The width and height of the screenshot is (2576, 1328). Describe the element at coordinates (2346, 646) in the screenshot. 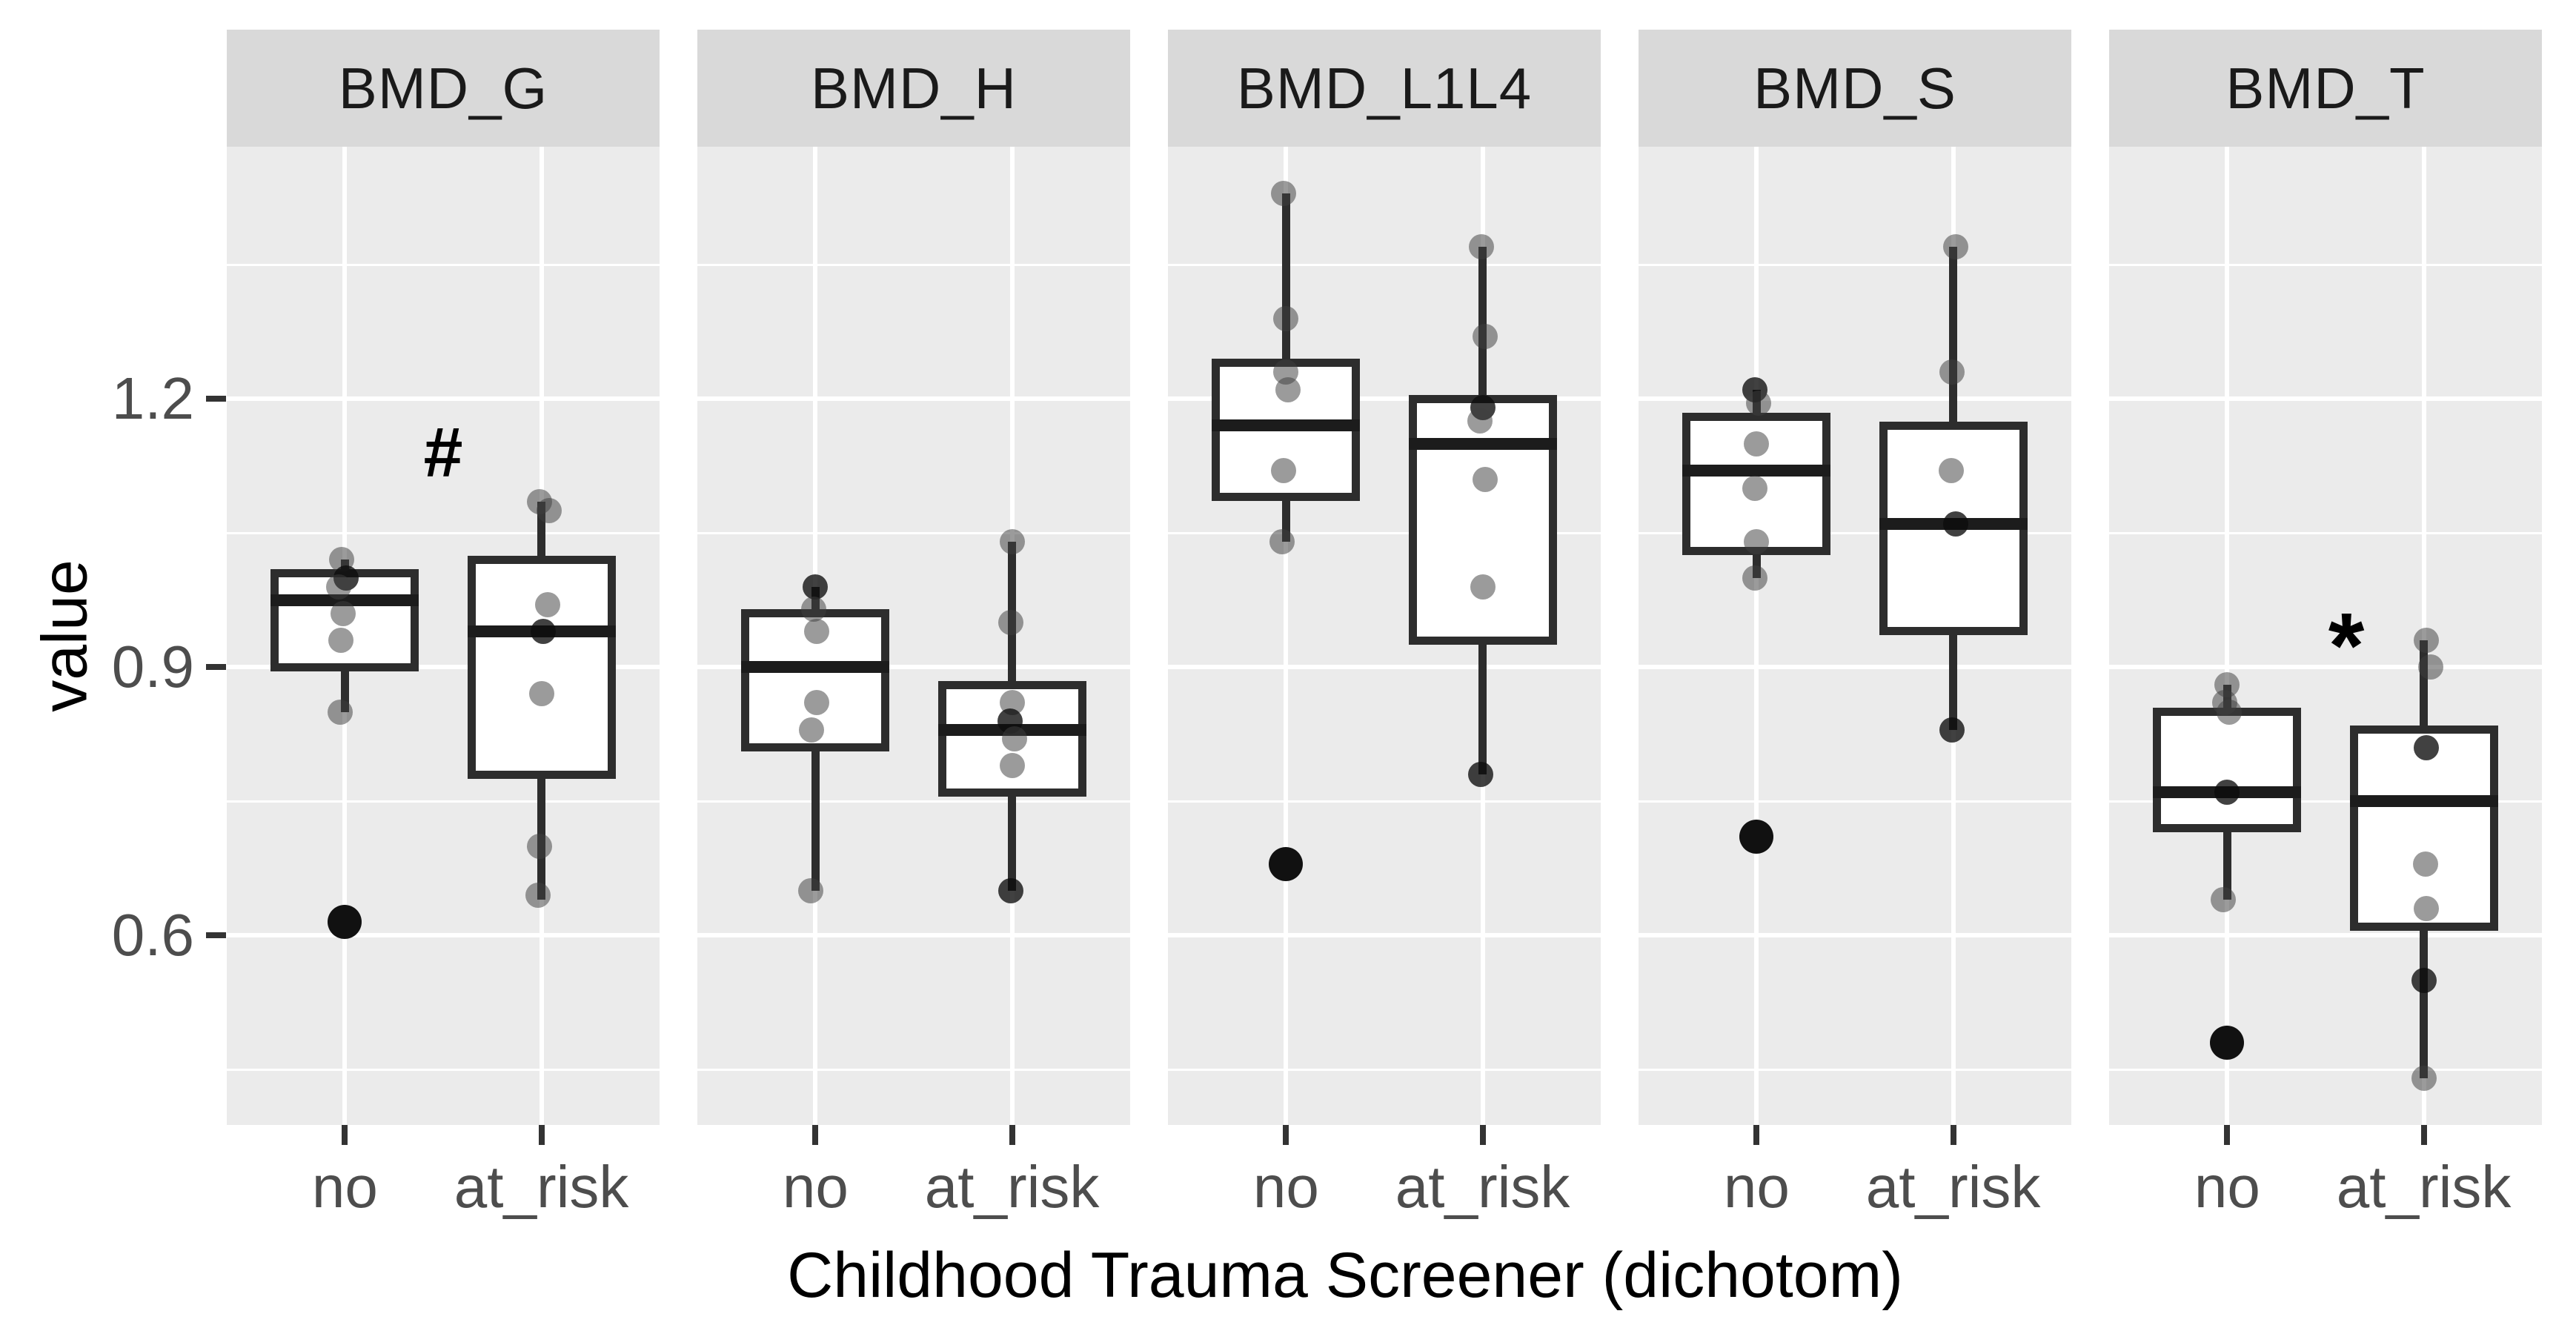

I see `significance-star-annotation: *` at that location.